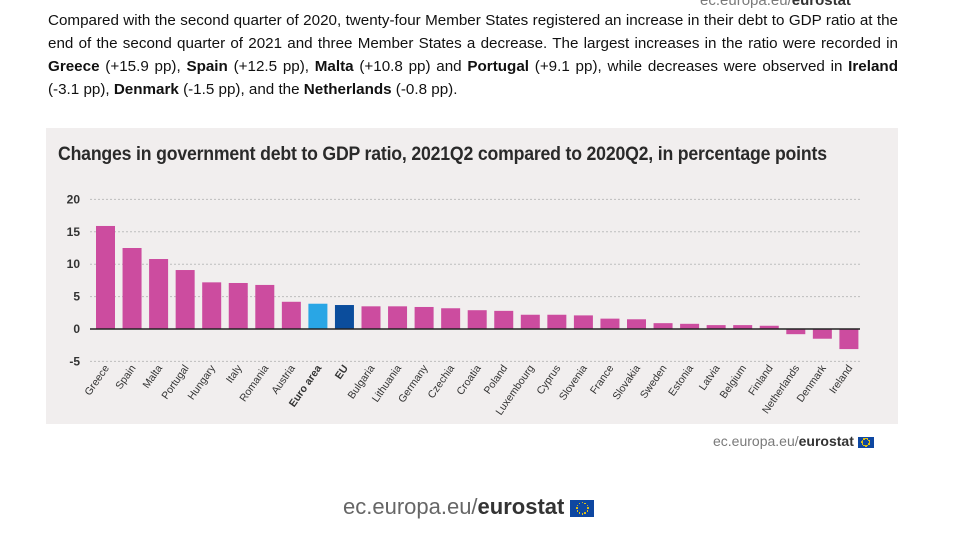 The height and width of the screenshot is (540, 955). I want to click on bar-czechia, so click(451, 318).